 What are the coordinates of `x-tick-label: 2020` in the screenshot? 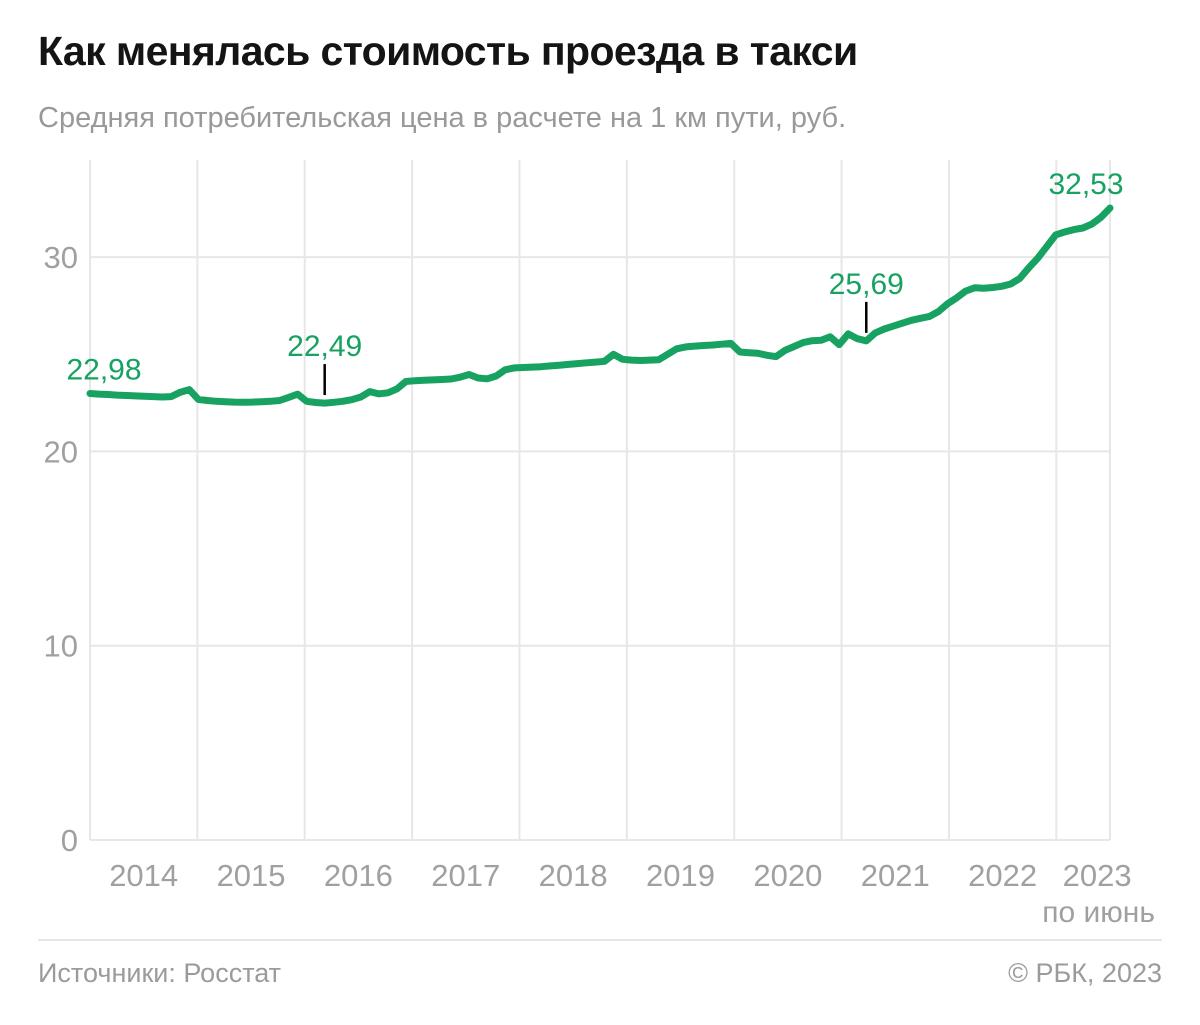 It's located at (787, 875).